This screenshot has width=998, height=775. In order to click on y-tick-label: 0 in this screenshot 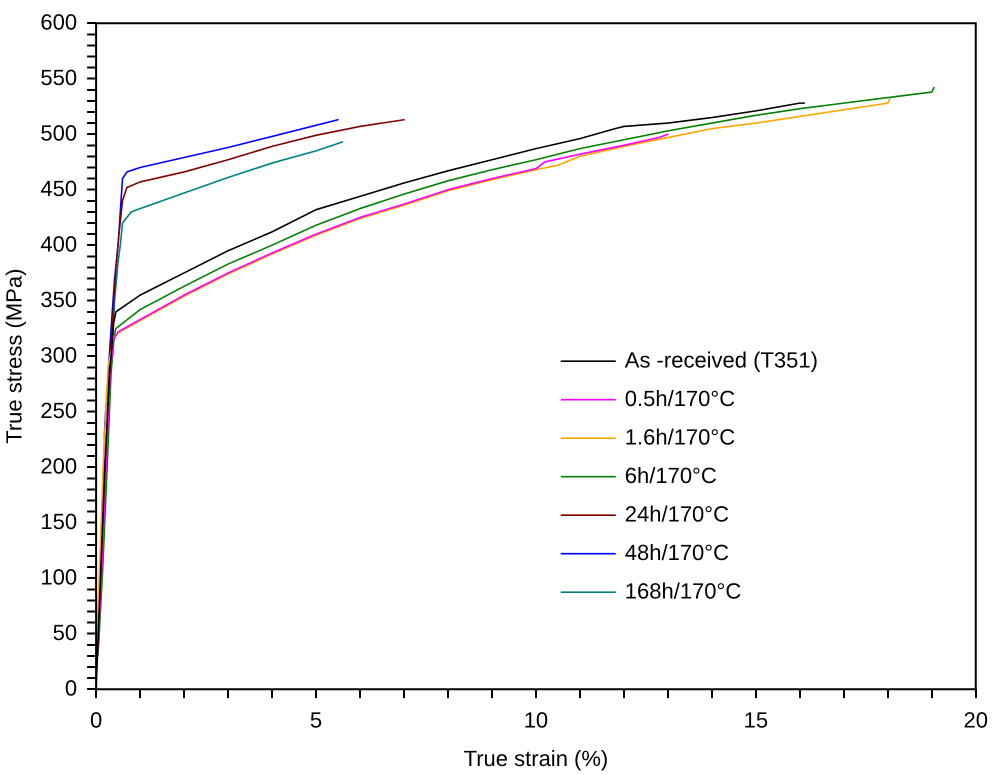, I will do `click(71, 687)`.